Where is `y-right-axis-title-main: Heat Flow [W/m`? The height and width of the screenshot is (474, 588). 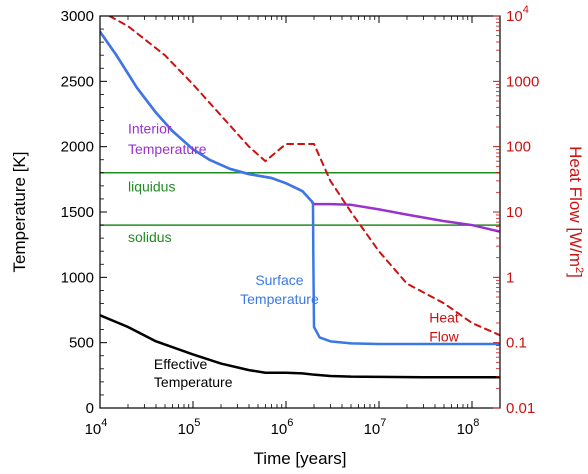 y-right-axis-title-main: Heat Flow [W/m is located at coordinates (575, 206).